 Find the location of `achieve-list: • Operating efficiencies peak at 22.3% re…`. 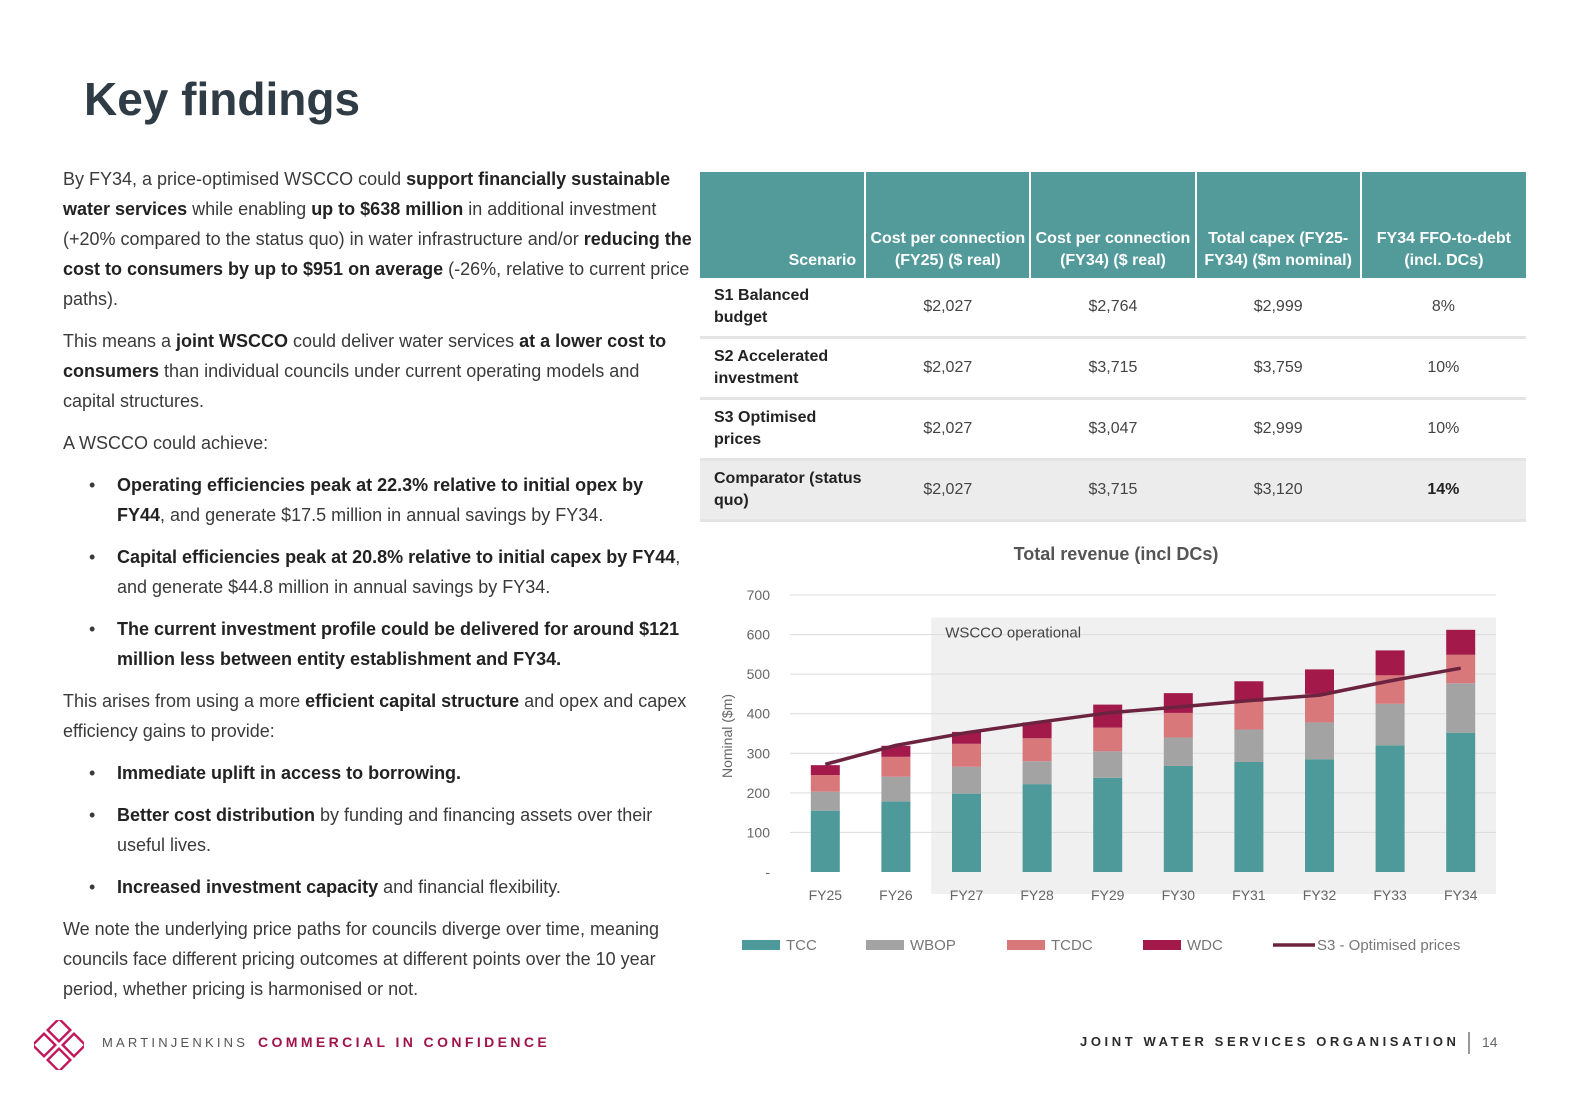

achieve-list: • Operating efficiencies peak at 22.3% re… is located at coordinates (378, 572).